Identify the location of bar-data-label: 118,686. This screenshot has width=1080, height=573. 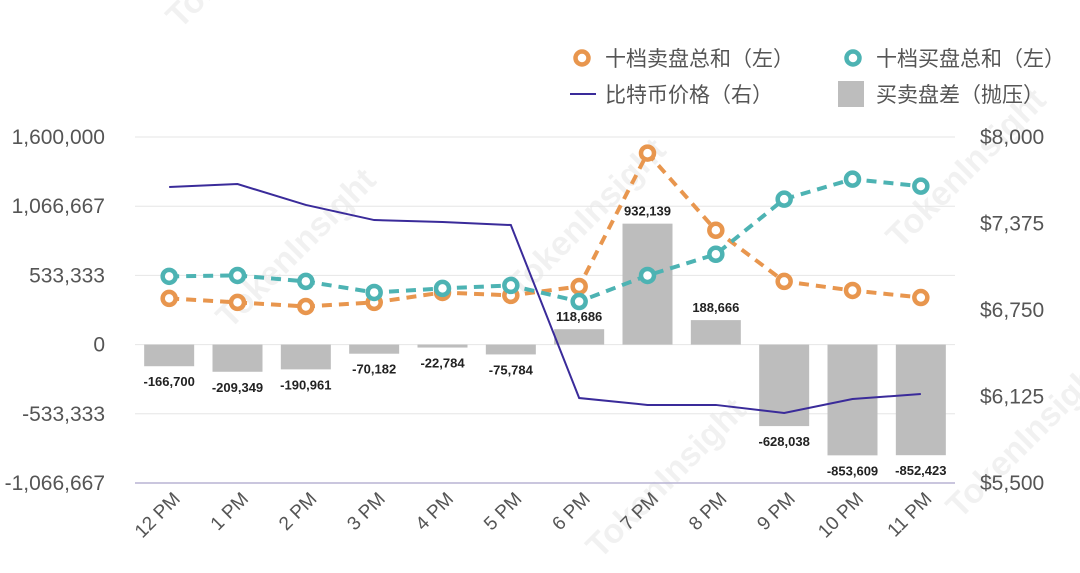
(579, 316).